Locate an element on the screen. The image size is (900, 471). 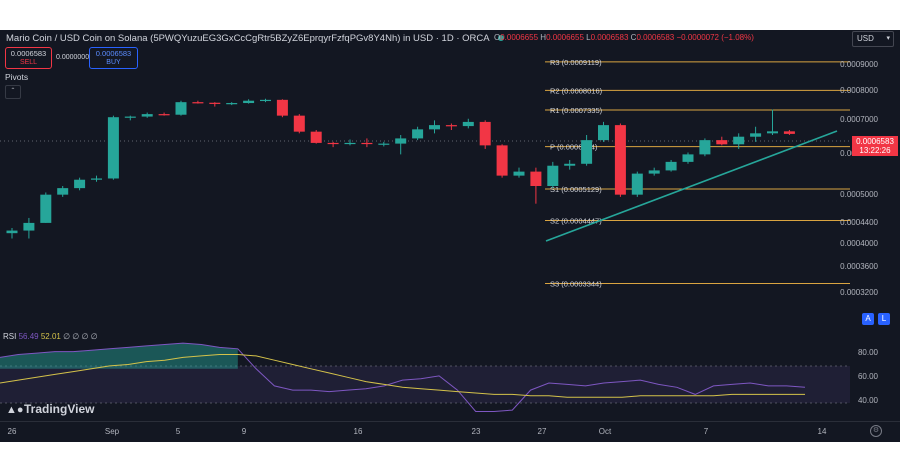
rsi-ma-value: 52.01 is located at coordinates (50, 336).